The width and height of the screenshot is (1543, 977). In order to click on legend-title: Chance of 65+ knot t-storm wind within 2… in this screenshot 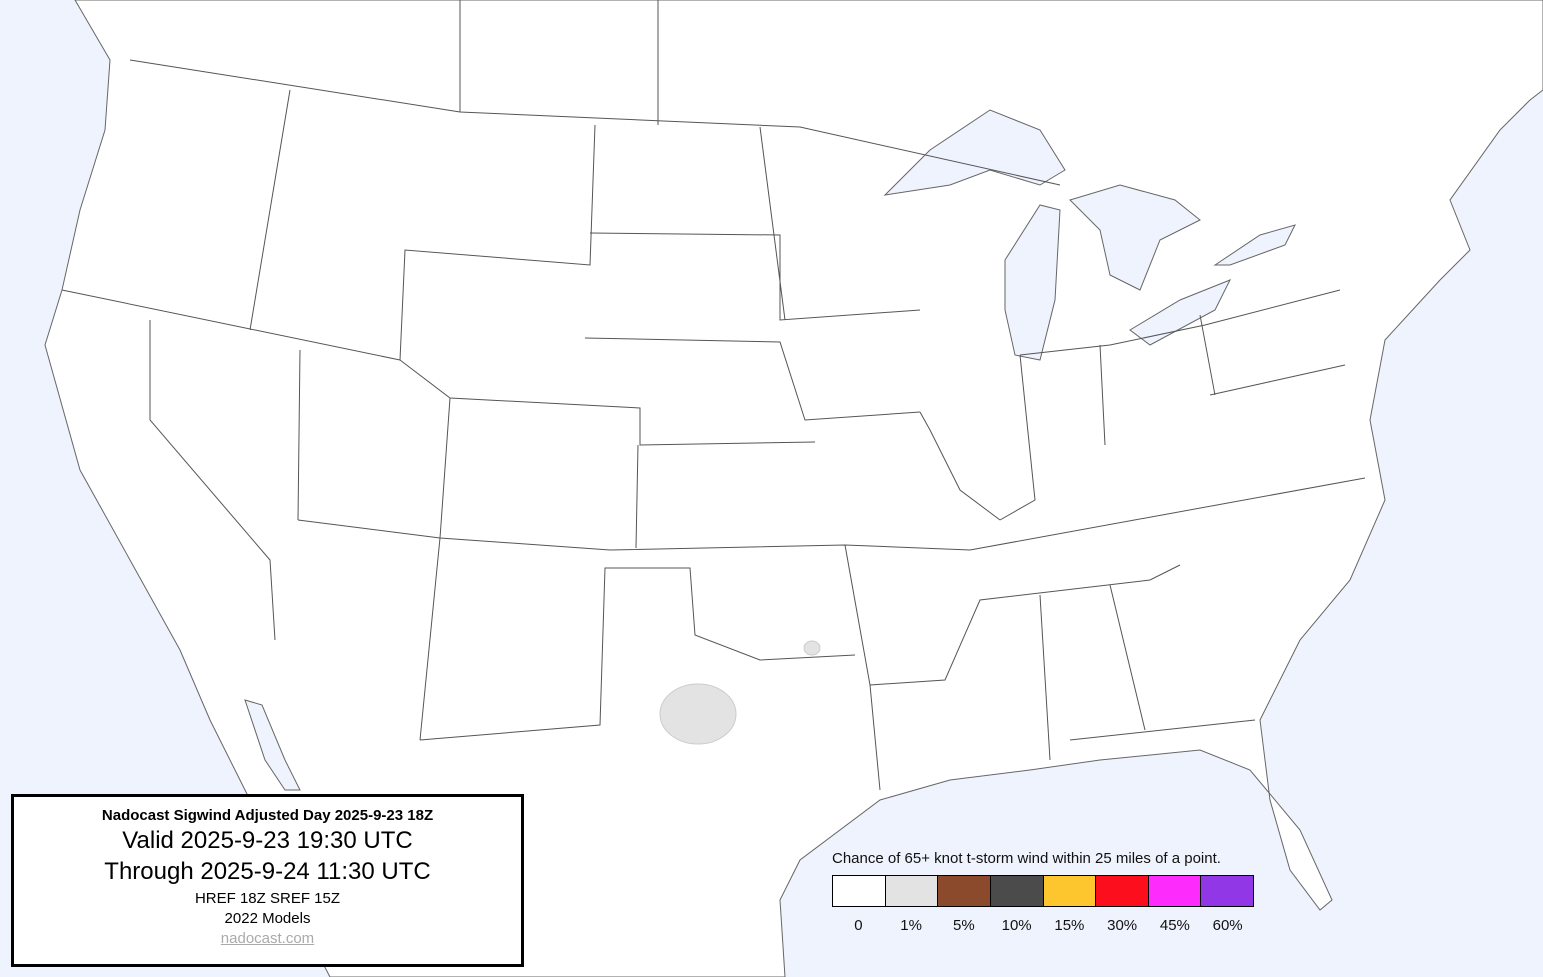, I will do `click(1026, 858)`.